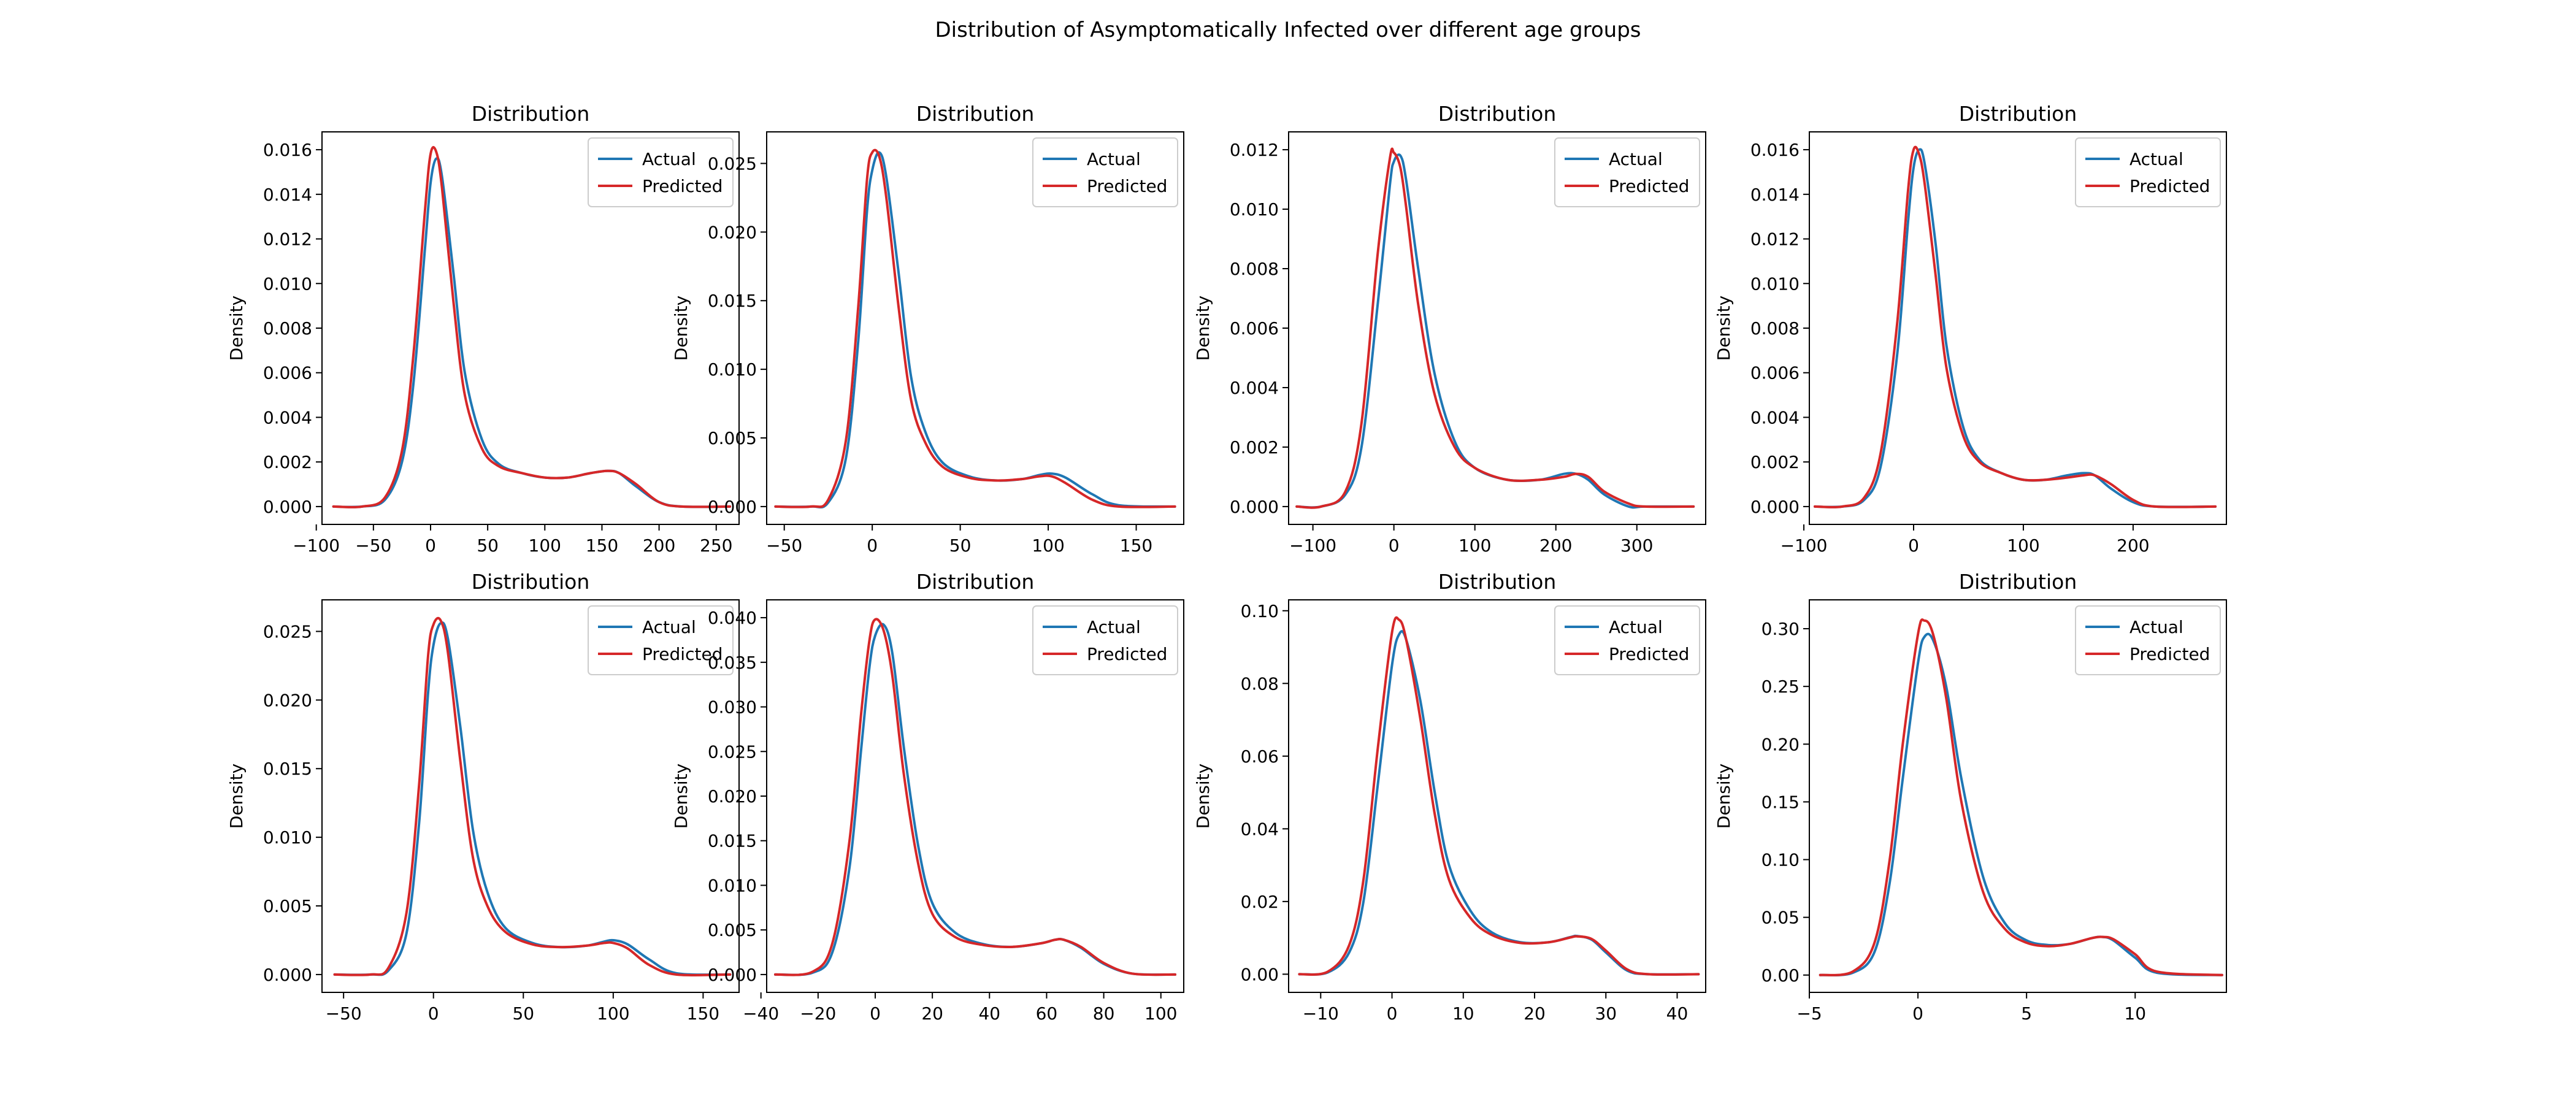 This screenshot has height=1104, width=2576. Describe the element at coordinates (1780, 918) in the screenshot. I see `y-tick-label: 0.05` at that location.